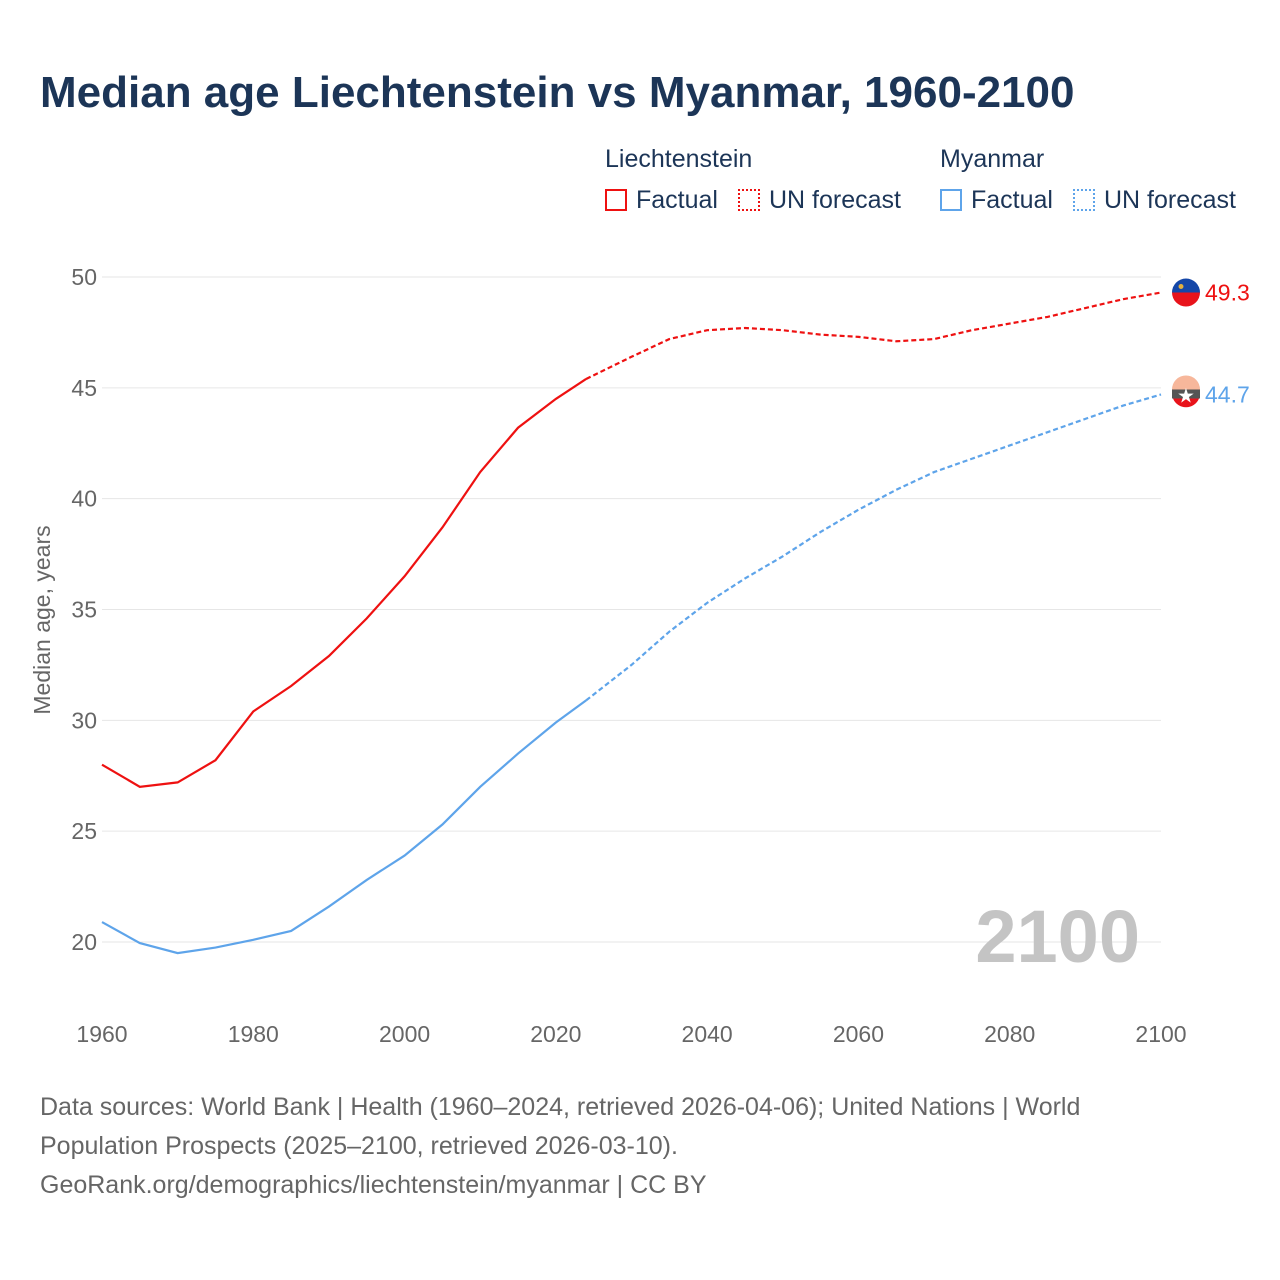 The width and height of the screenshot is (1280, 1280). I want to click on x-tick-label: 2080, so click(1009, 1034).